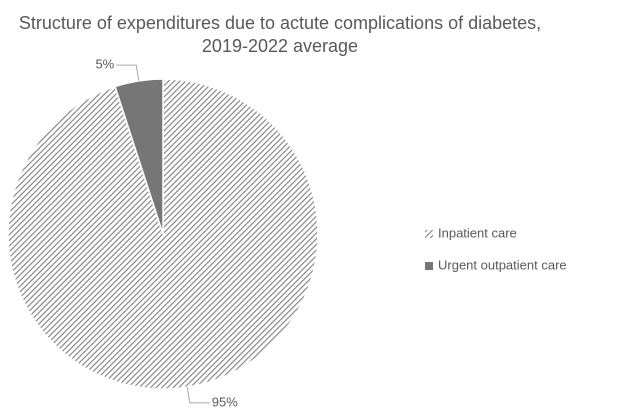  What do you see at coordinates (477, 232) in the screenshot?
I see `legend-label: Inpatient care` at bounding box center [477, 232].